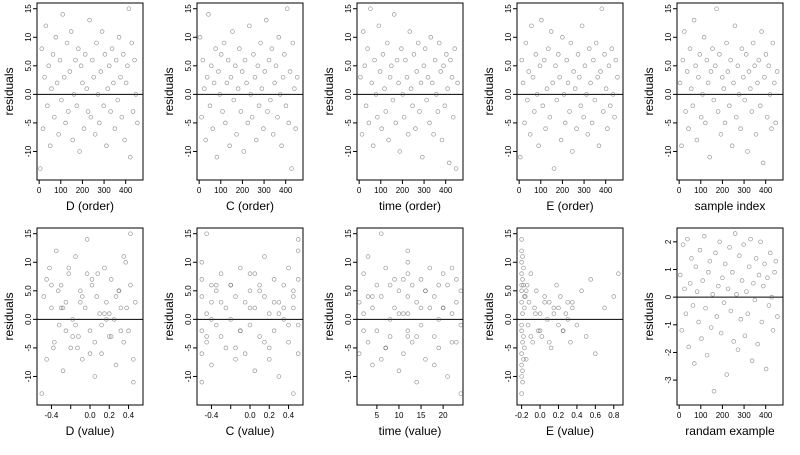 This screenshot has height=455, width=800. Describe the element at coordinates (508, 123) in the screenshot. I see `y-tick-label: -5` at that location.